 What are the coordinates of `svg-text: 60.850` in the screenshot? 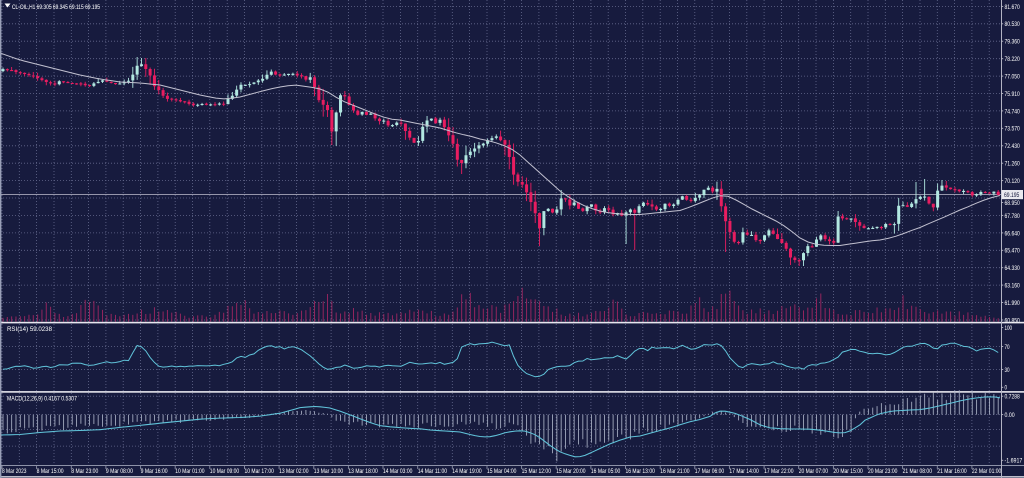 It's located at (1013, 320).